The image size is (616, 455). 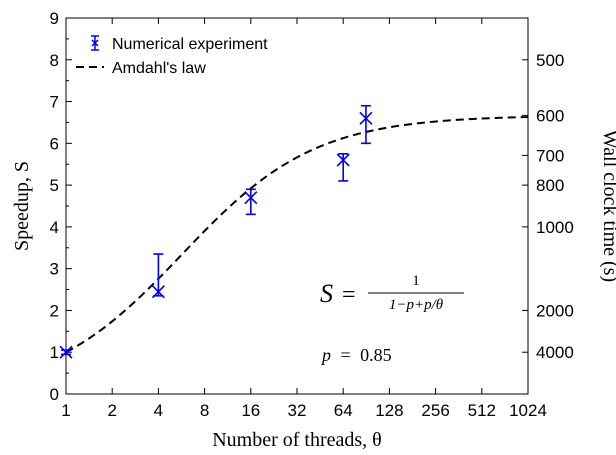 I want to click on x-tick-label: 4, so click(x=158, y=410).